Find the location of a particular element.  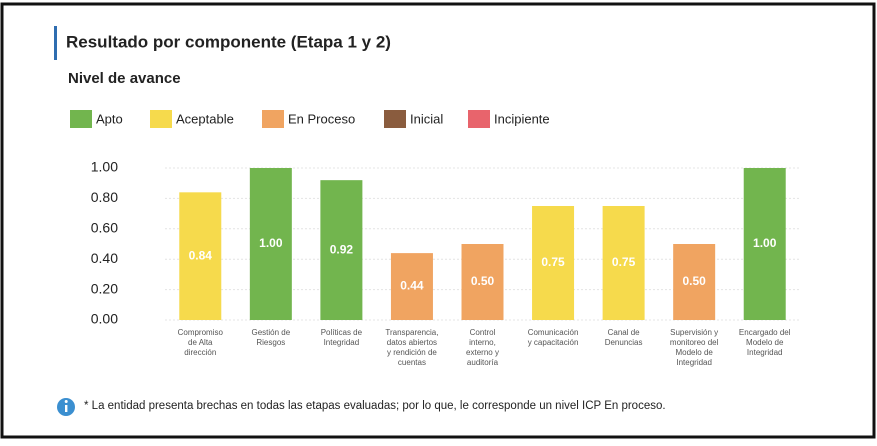

legend-label: Inicial is located at coordinates (426, 118).